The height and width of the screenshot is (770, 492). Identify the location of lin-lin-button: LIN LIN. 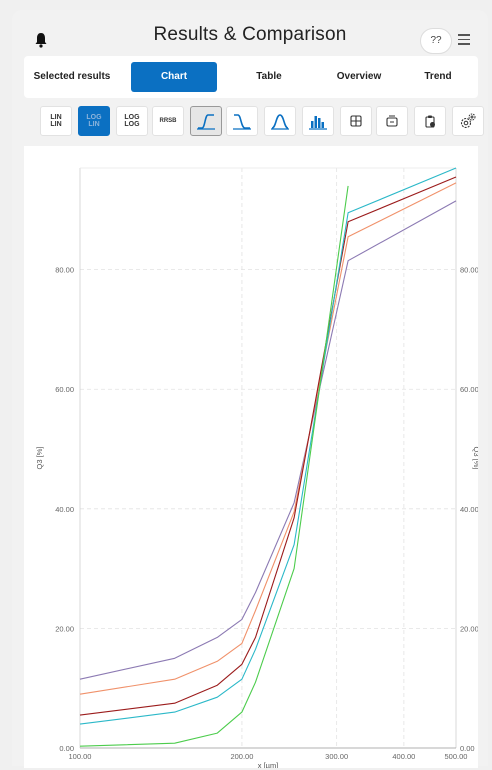
(56, 121).